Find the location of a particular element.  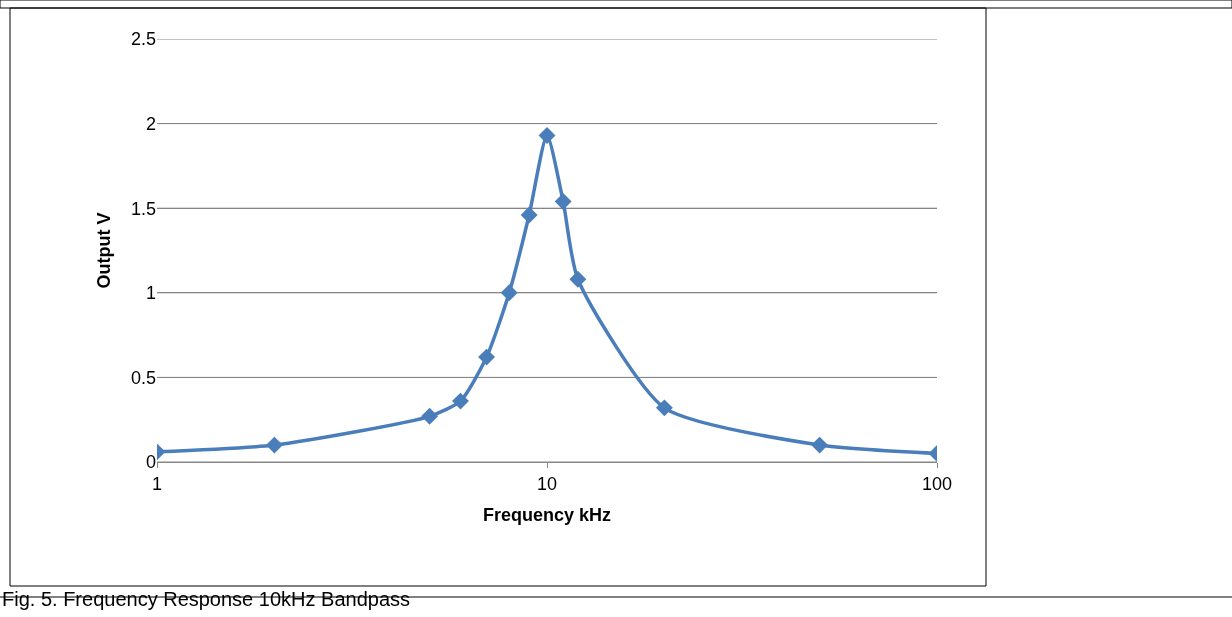

y-tick-label: 2 is located at coordinates (150, 123).